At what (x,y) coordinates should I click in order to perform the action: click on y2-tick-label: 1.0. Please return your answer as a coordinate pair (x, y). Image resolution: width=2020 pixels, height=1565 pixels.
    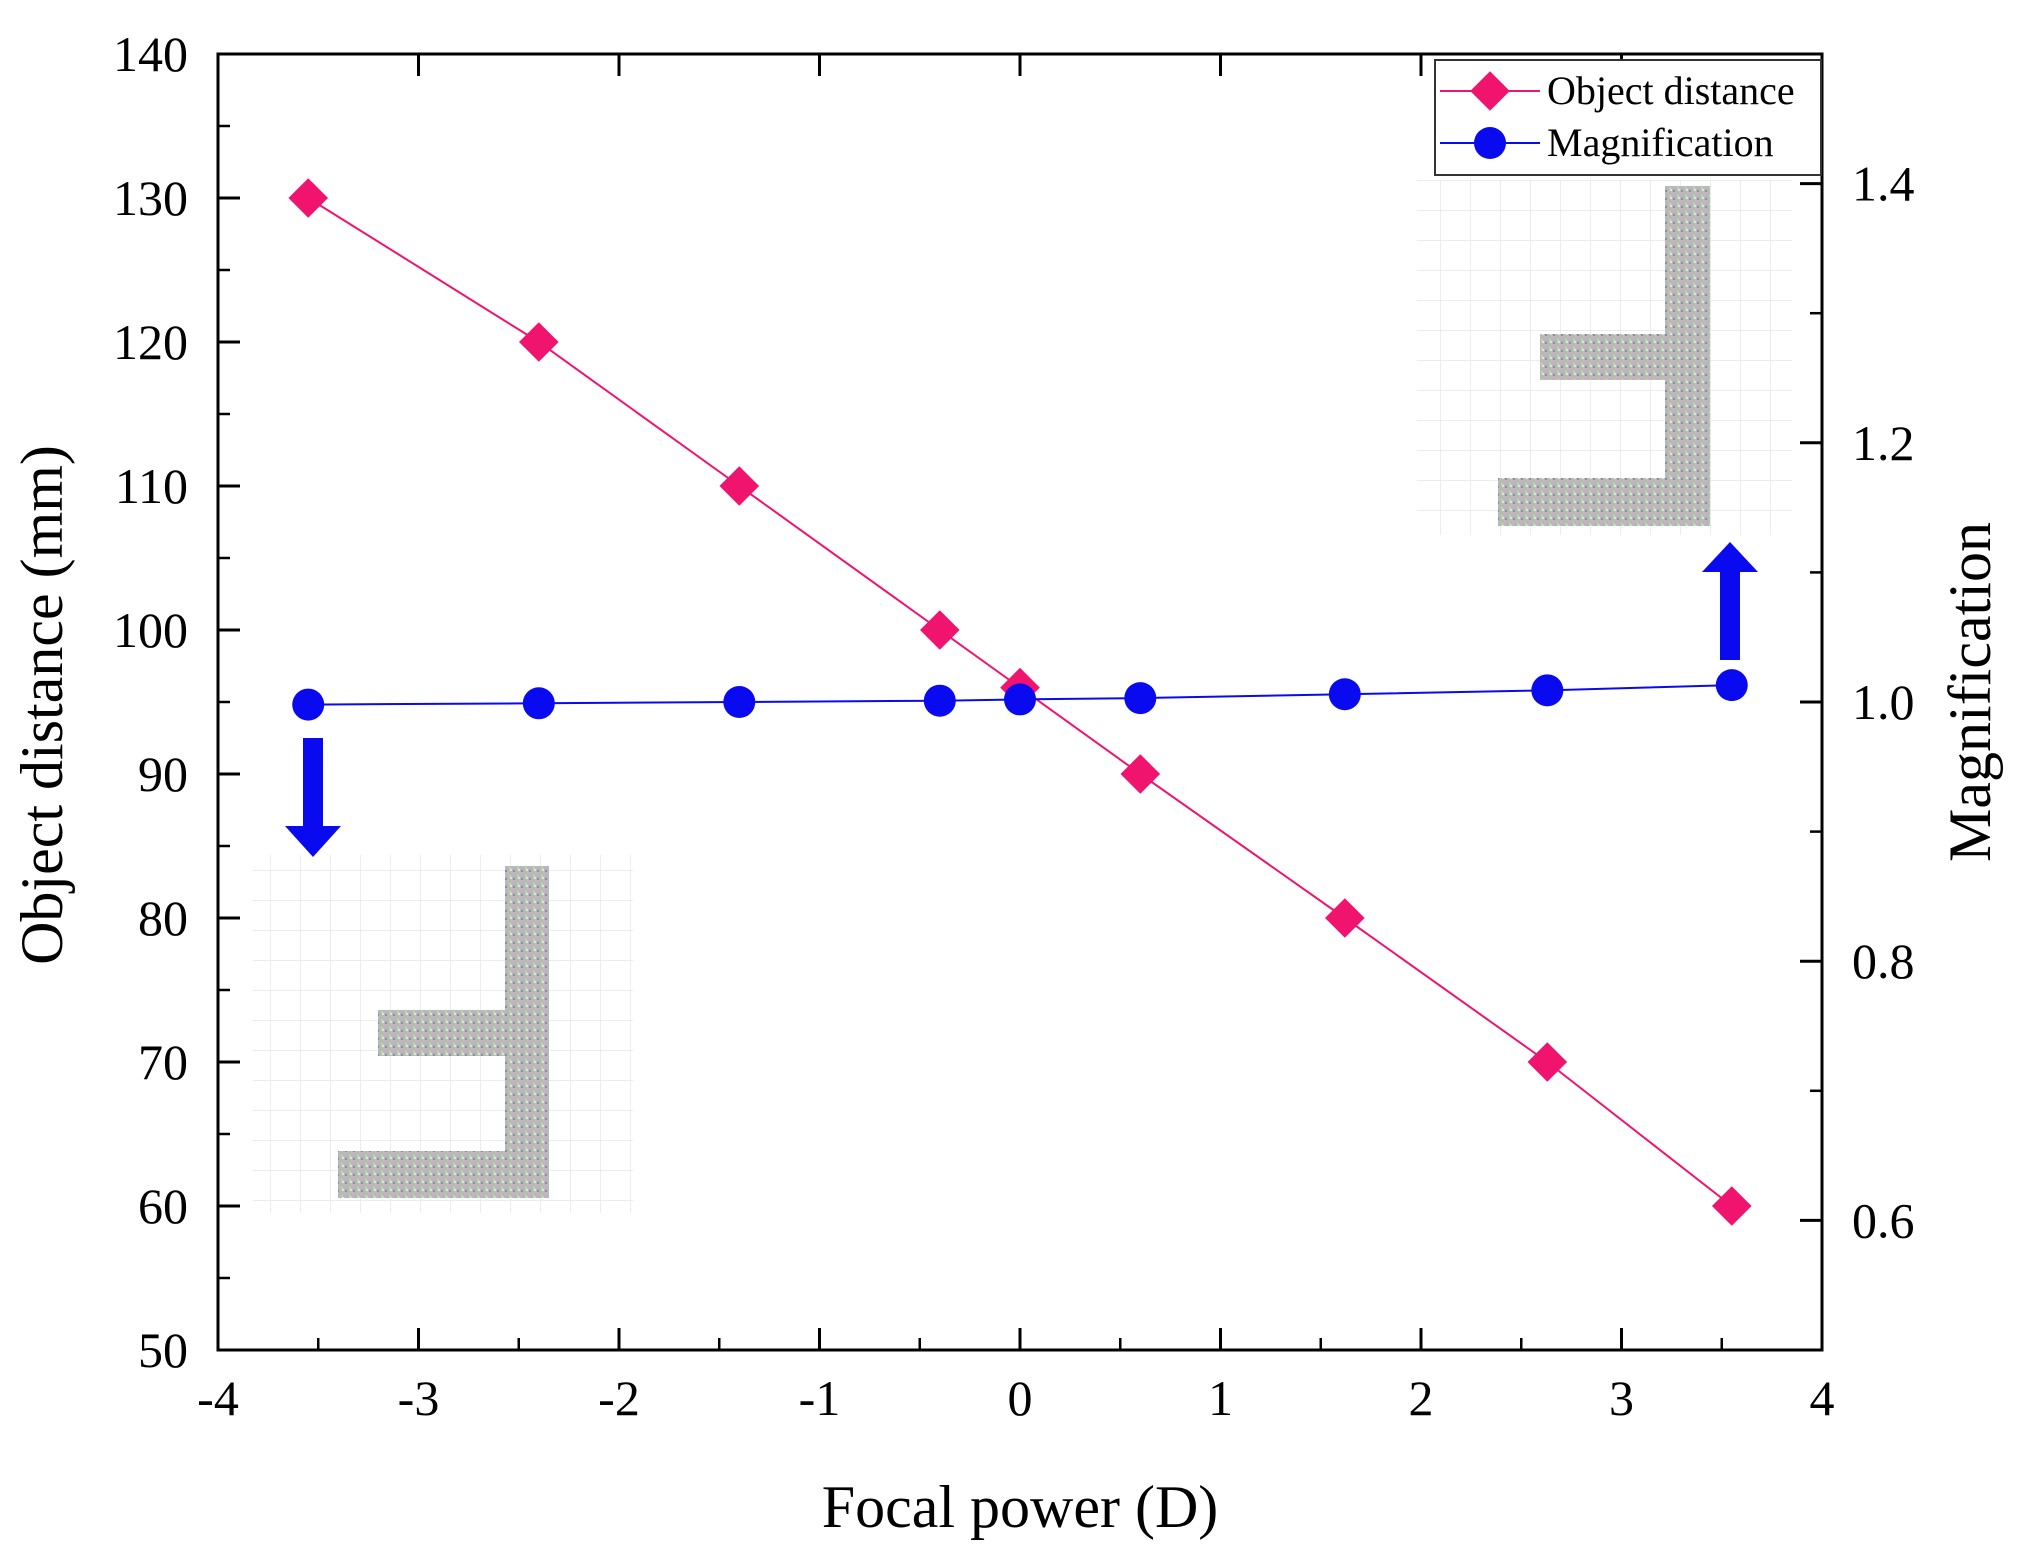
    Looking at the image, I should click on (1883, 702).